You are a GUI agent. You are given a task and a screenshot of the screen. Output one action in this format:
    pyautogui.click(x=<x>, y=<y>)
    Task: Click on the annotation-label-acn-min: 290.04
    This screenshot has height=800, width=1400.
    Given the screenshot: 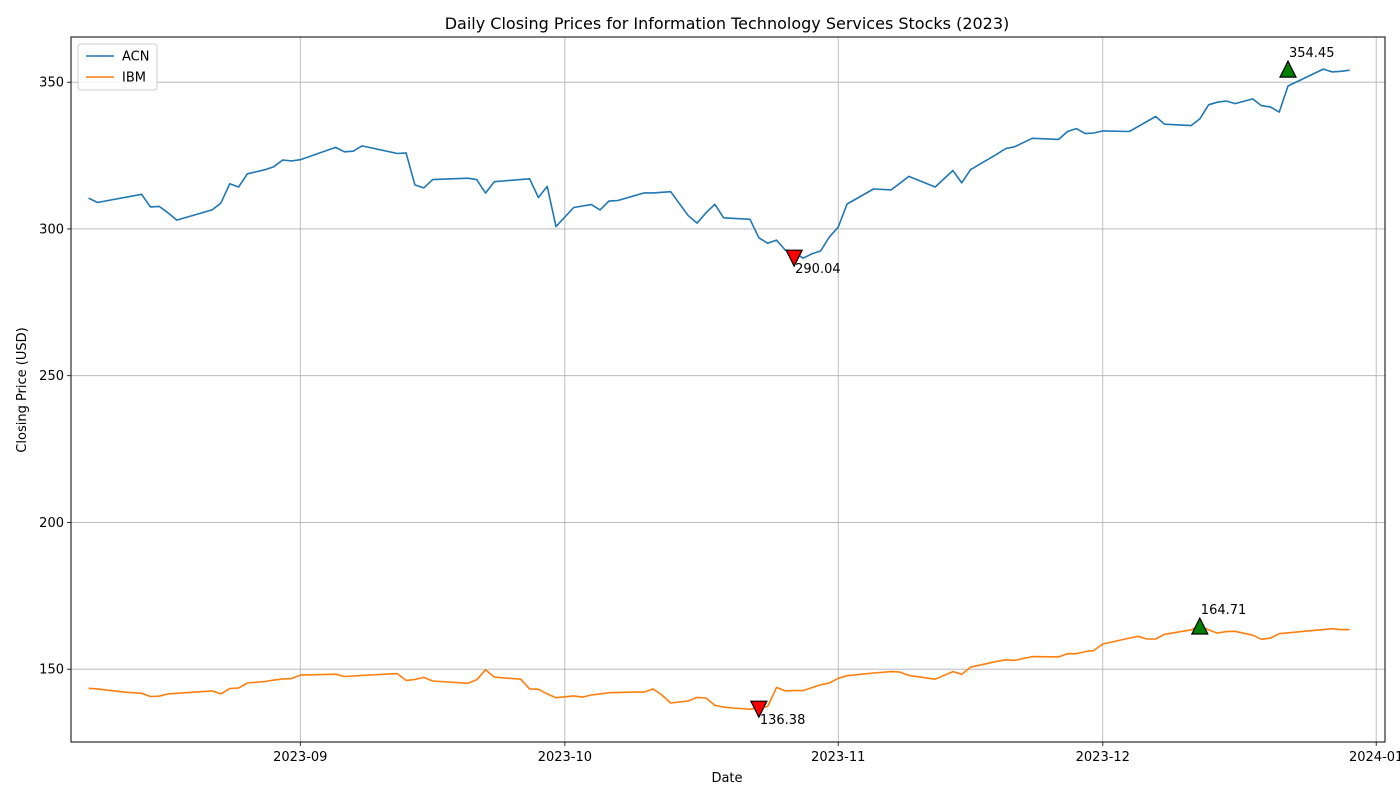 What is the action you would take?
    pyautogui.click(x=818, y=269)
    